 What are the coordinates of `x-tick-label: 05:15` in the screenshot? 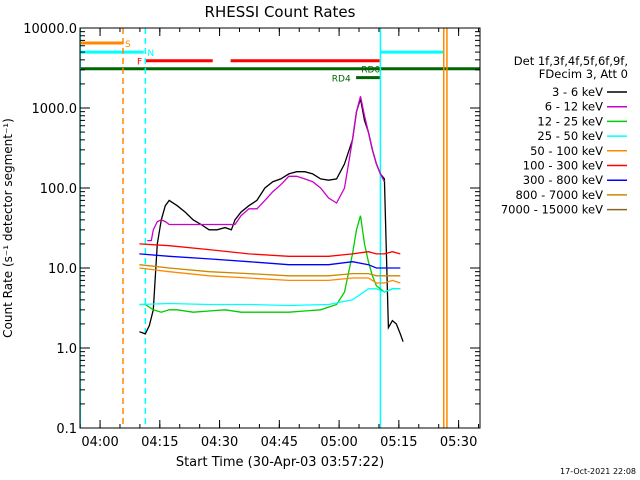 It's located at (398, 442).